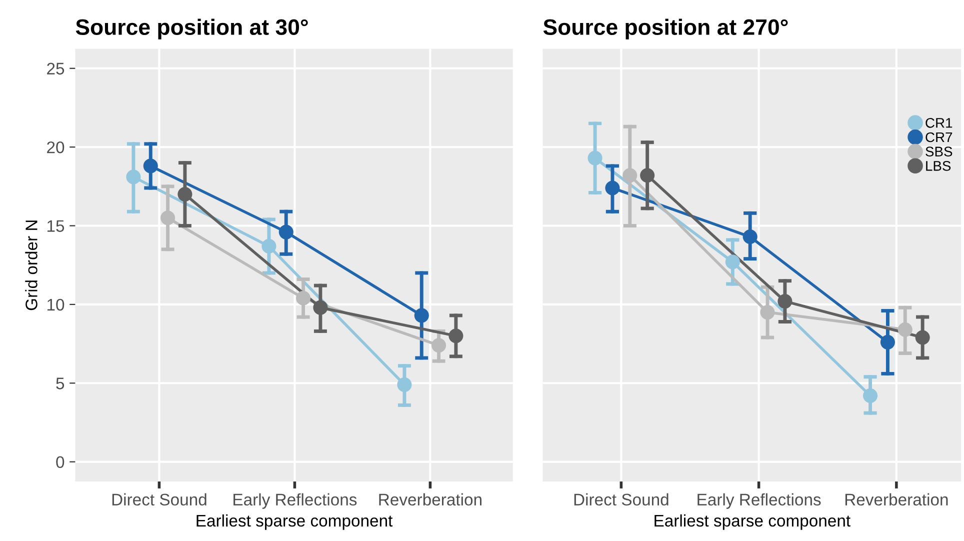 Image resolution: width=964 pixels, height=541 pixels. I want to click on y-tick-label: 15, so click(56, 226).